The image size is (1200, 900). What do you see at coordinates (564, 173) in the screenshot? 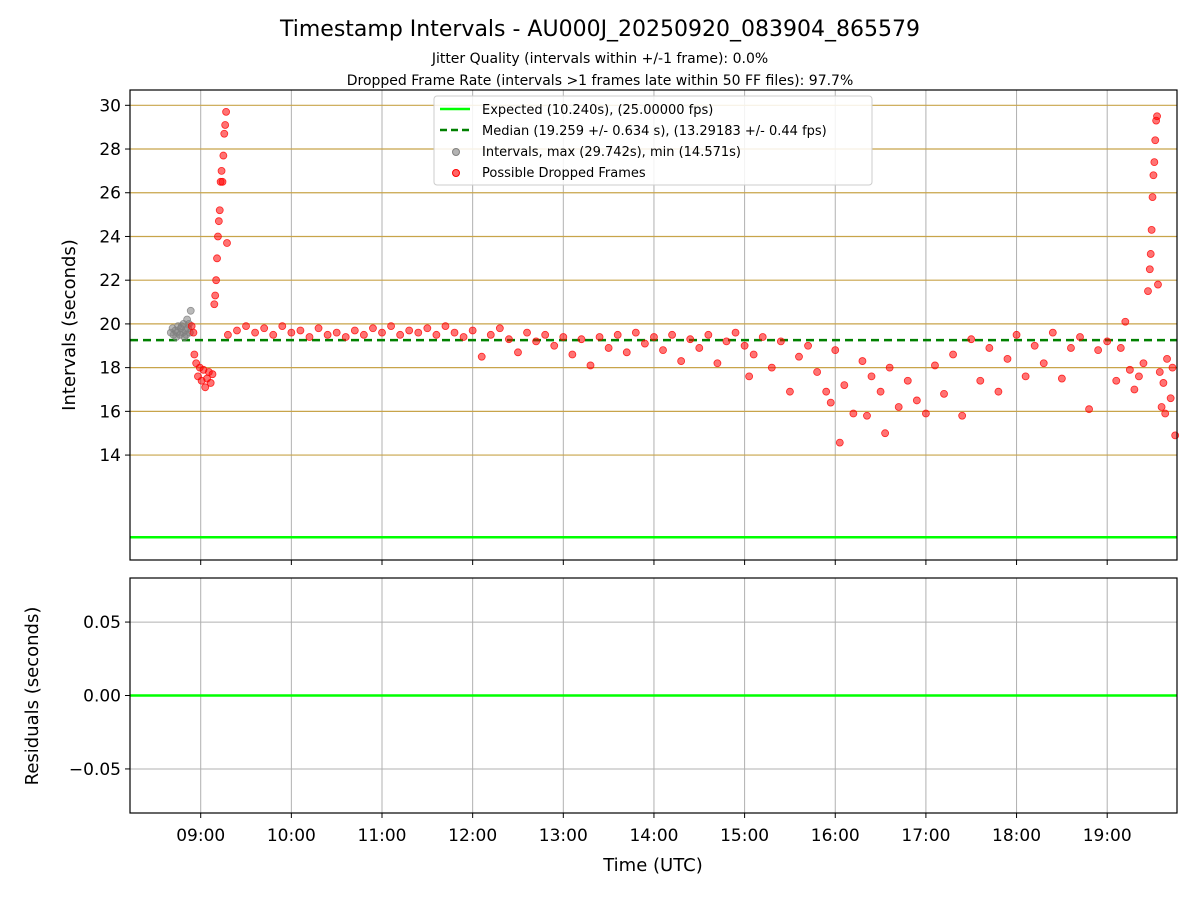
I see `legend-dropped-label: Possible Dropped Frames` at bounding box center [564, 173].